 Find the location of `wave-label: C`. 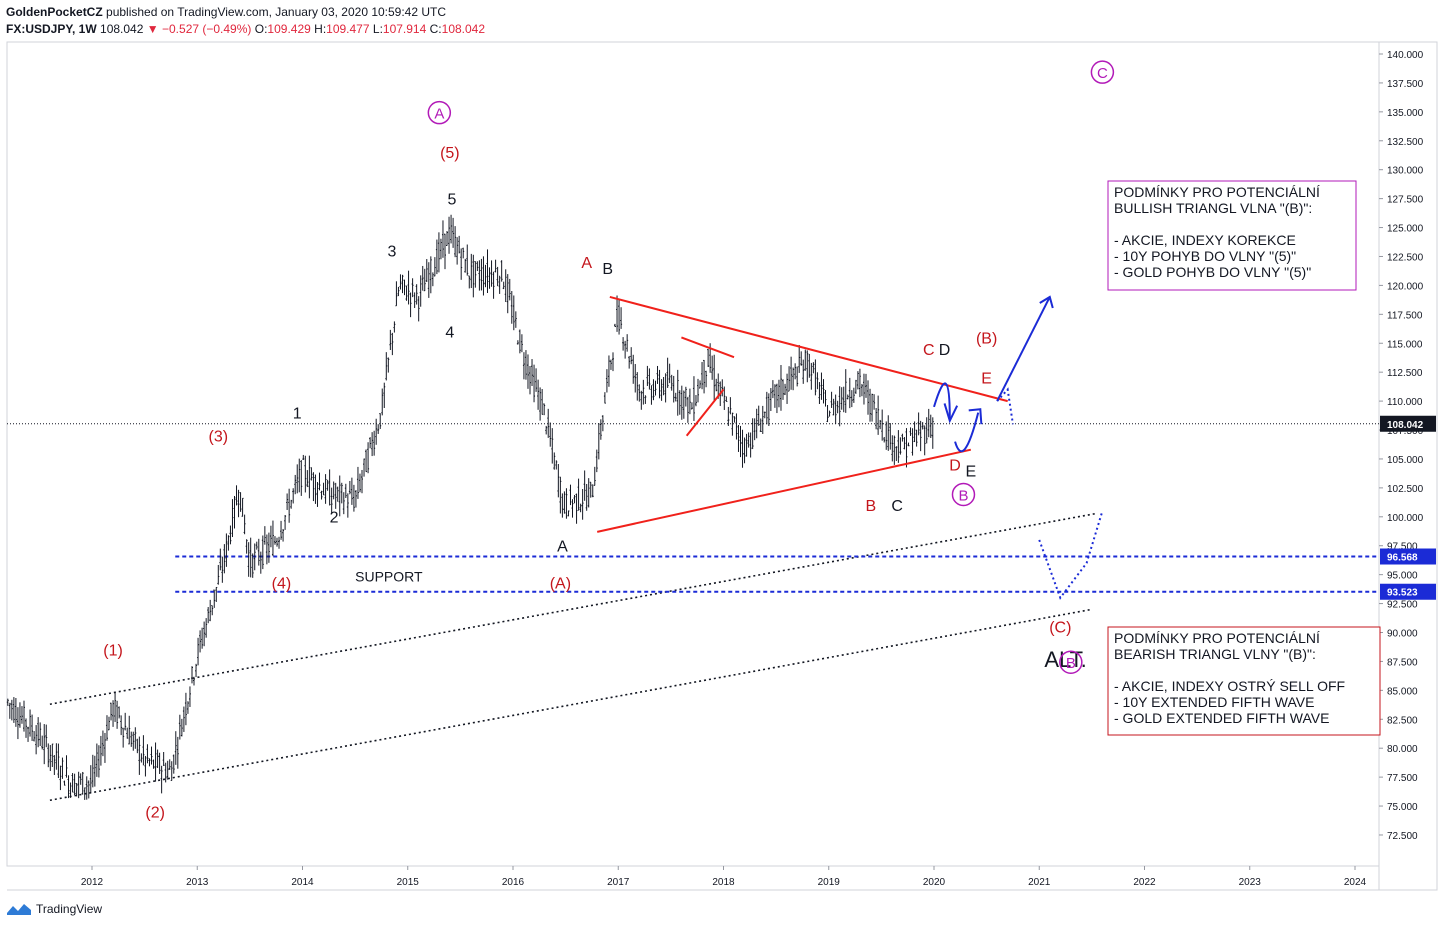

wave-label: C is located at coordinates (929, 350).